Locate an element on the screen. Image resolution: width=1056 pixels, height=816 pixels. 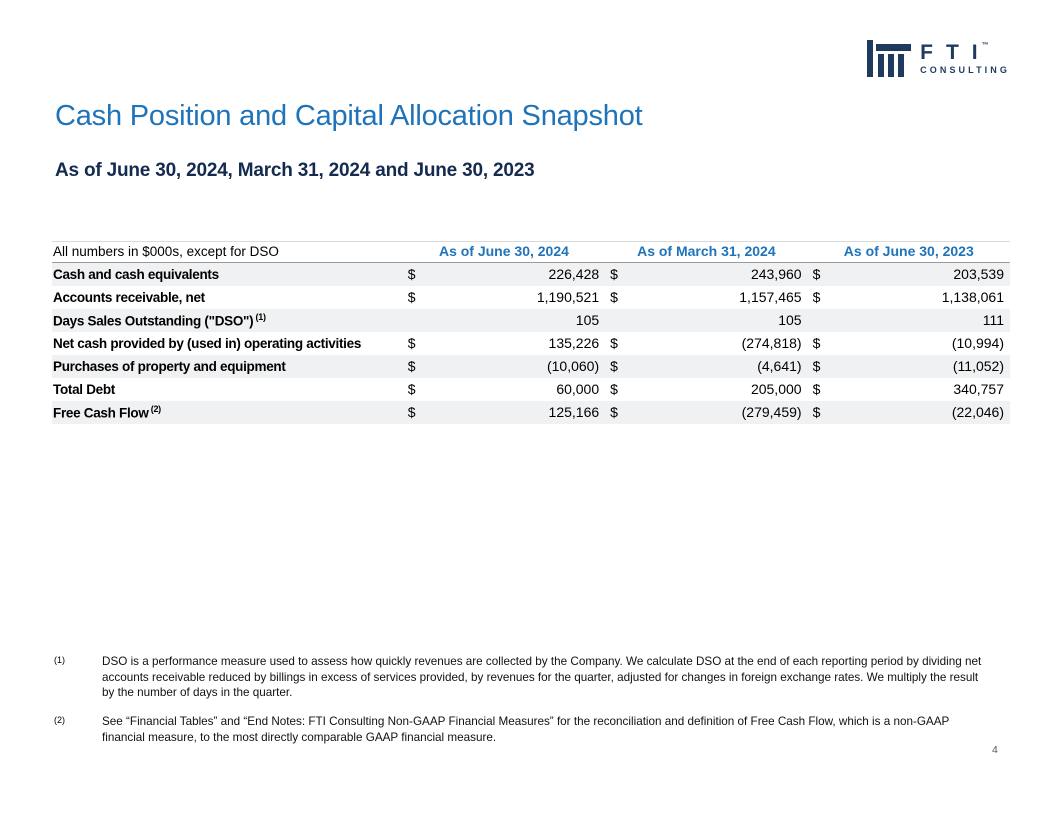
fti-logo: FTI™ CONSULTING is located at coordinates (938, 58).